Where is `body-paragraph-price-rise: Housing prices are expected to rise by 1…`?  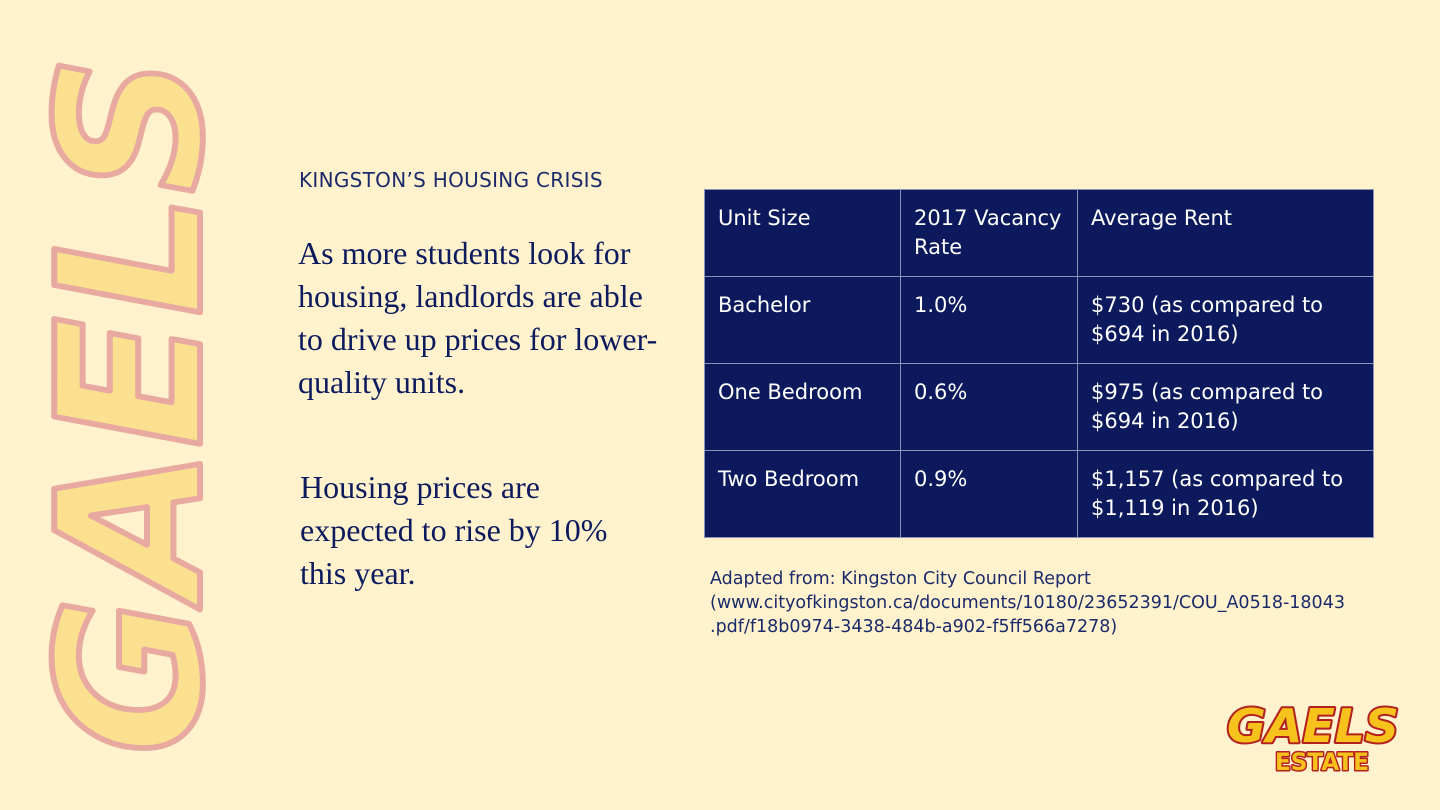
body-paragraph-price-rise: Housing prices are expected to rise by 1… is located at coordinates (454, 530).